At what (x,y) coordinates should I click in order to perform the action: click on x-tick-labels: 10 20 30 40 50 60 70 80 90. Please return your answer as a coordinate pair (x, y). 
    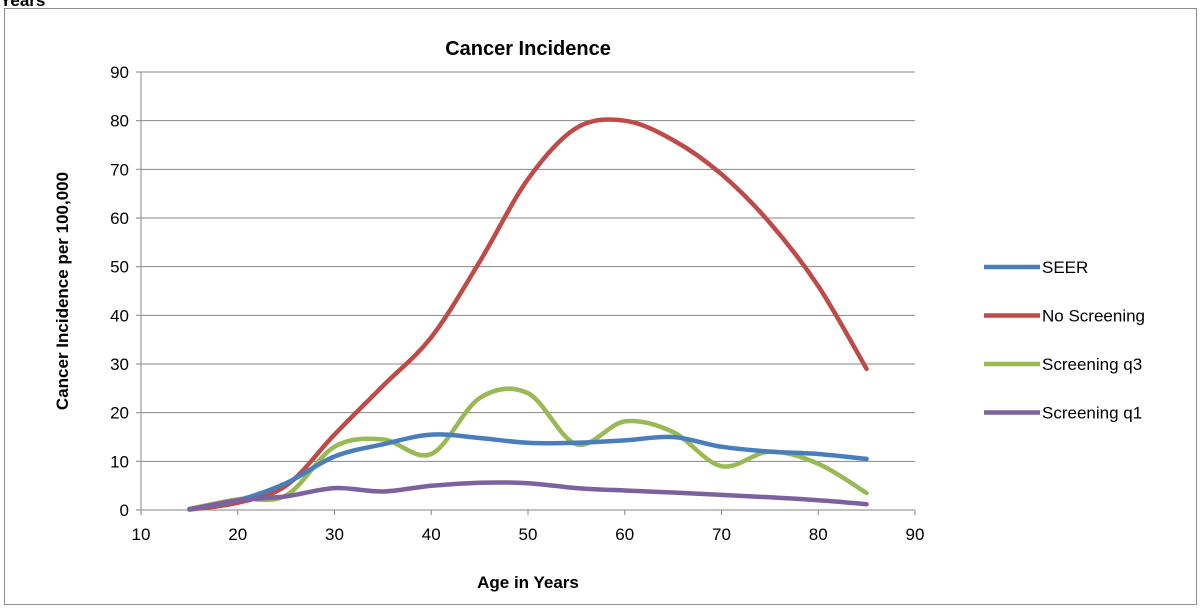
    Looking at the image, I should click on (528, 527).